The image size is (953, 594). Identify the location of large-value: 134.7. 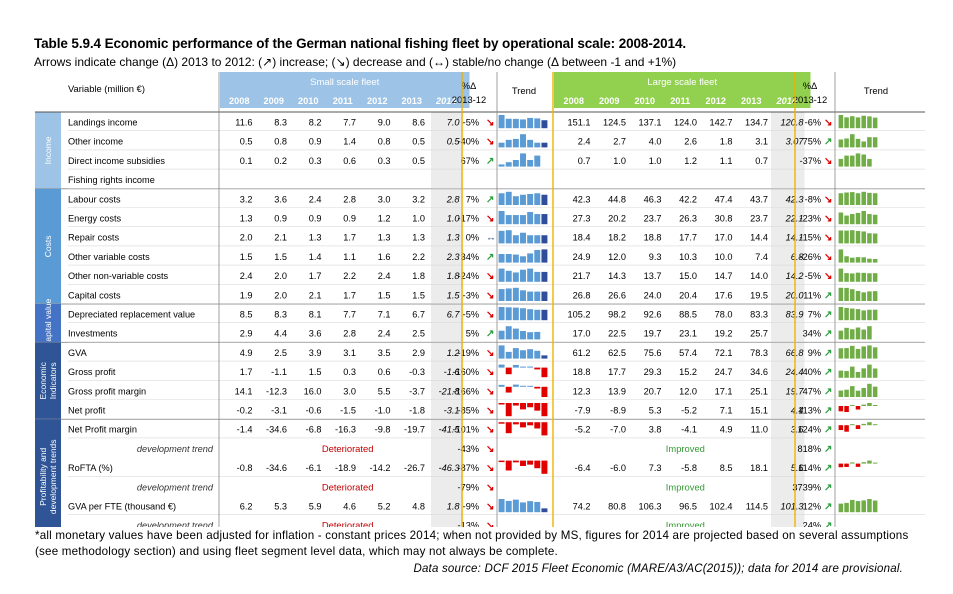
(756, 123).